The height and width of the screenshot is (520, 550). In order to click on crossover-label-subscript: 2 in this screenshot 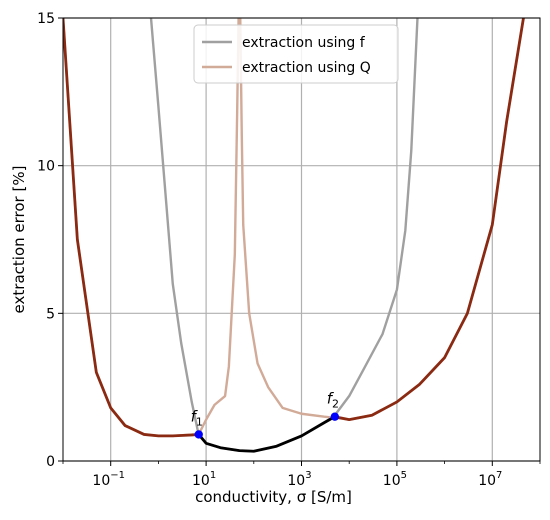, I will do `click(335, 404)`.